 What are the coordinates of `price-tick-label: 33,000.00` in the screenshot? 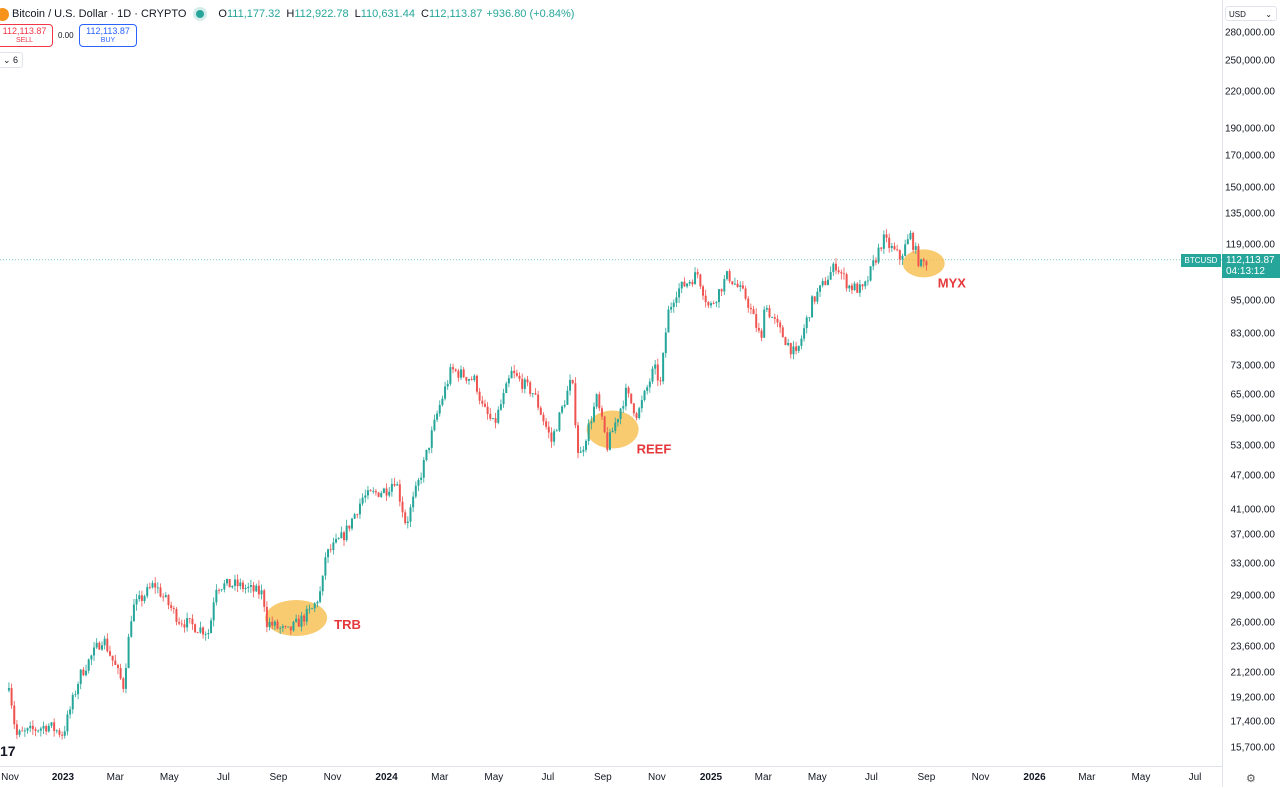 It's located at (1253, 564).